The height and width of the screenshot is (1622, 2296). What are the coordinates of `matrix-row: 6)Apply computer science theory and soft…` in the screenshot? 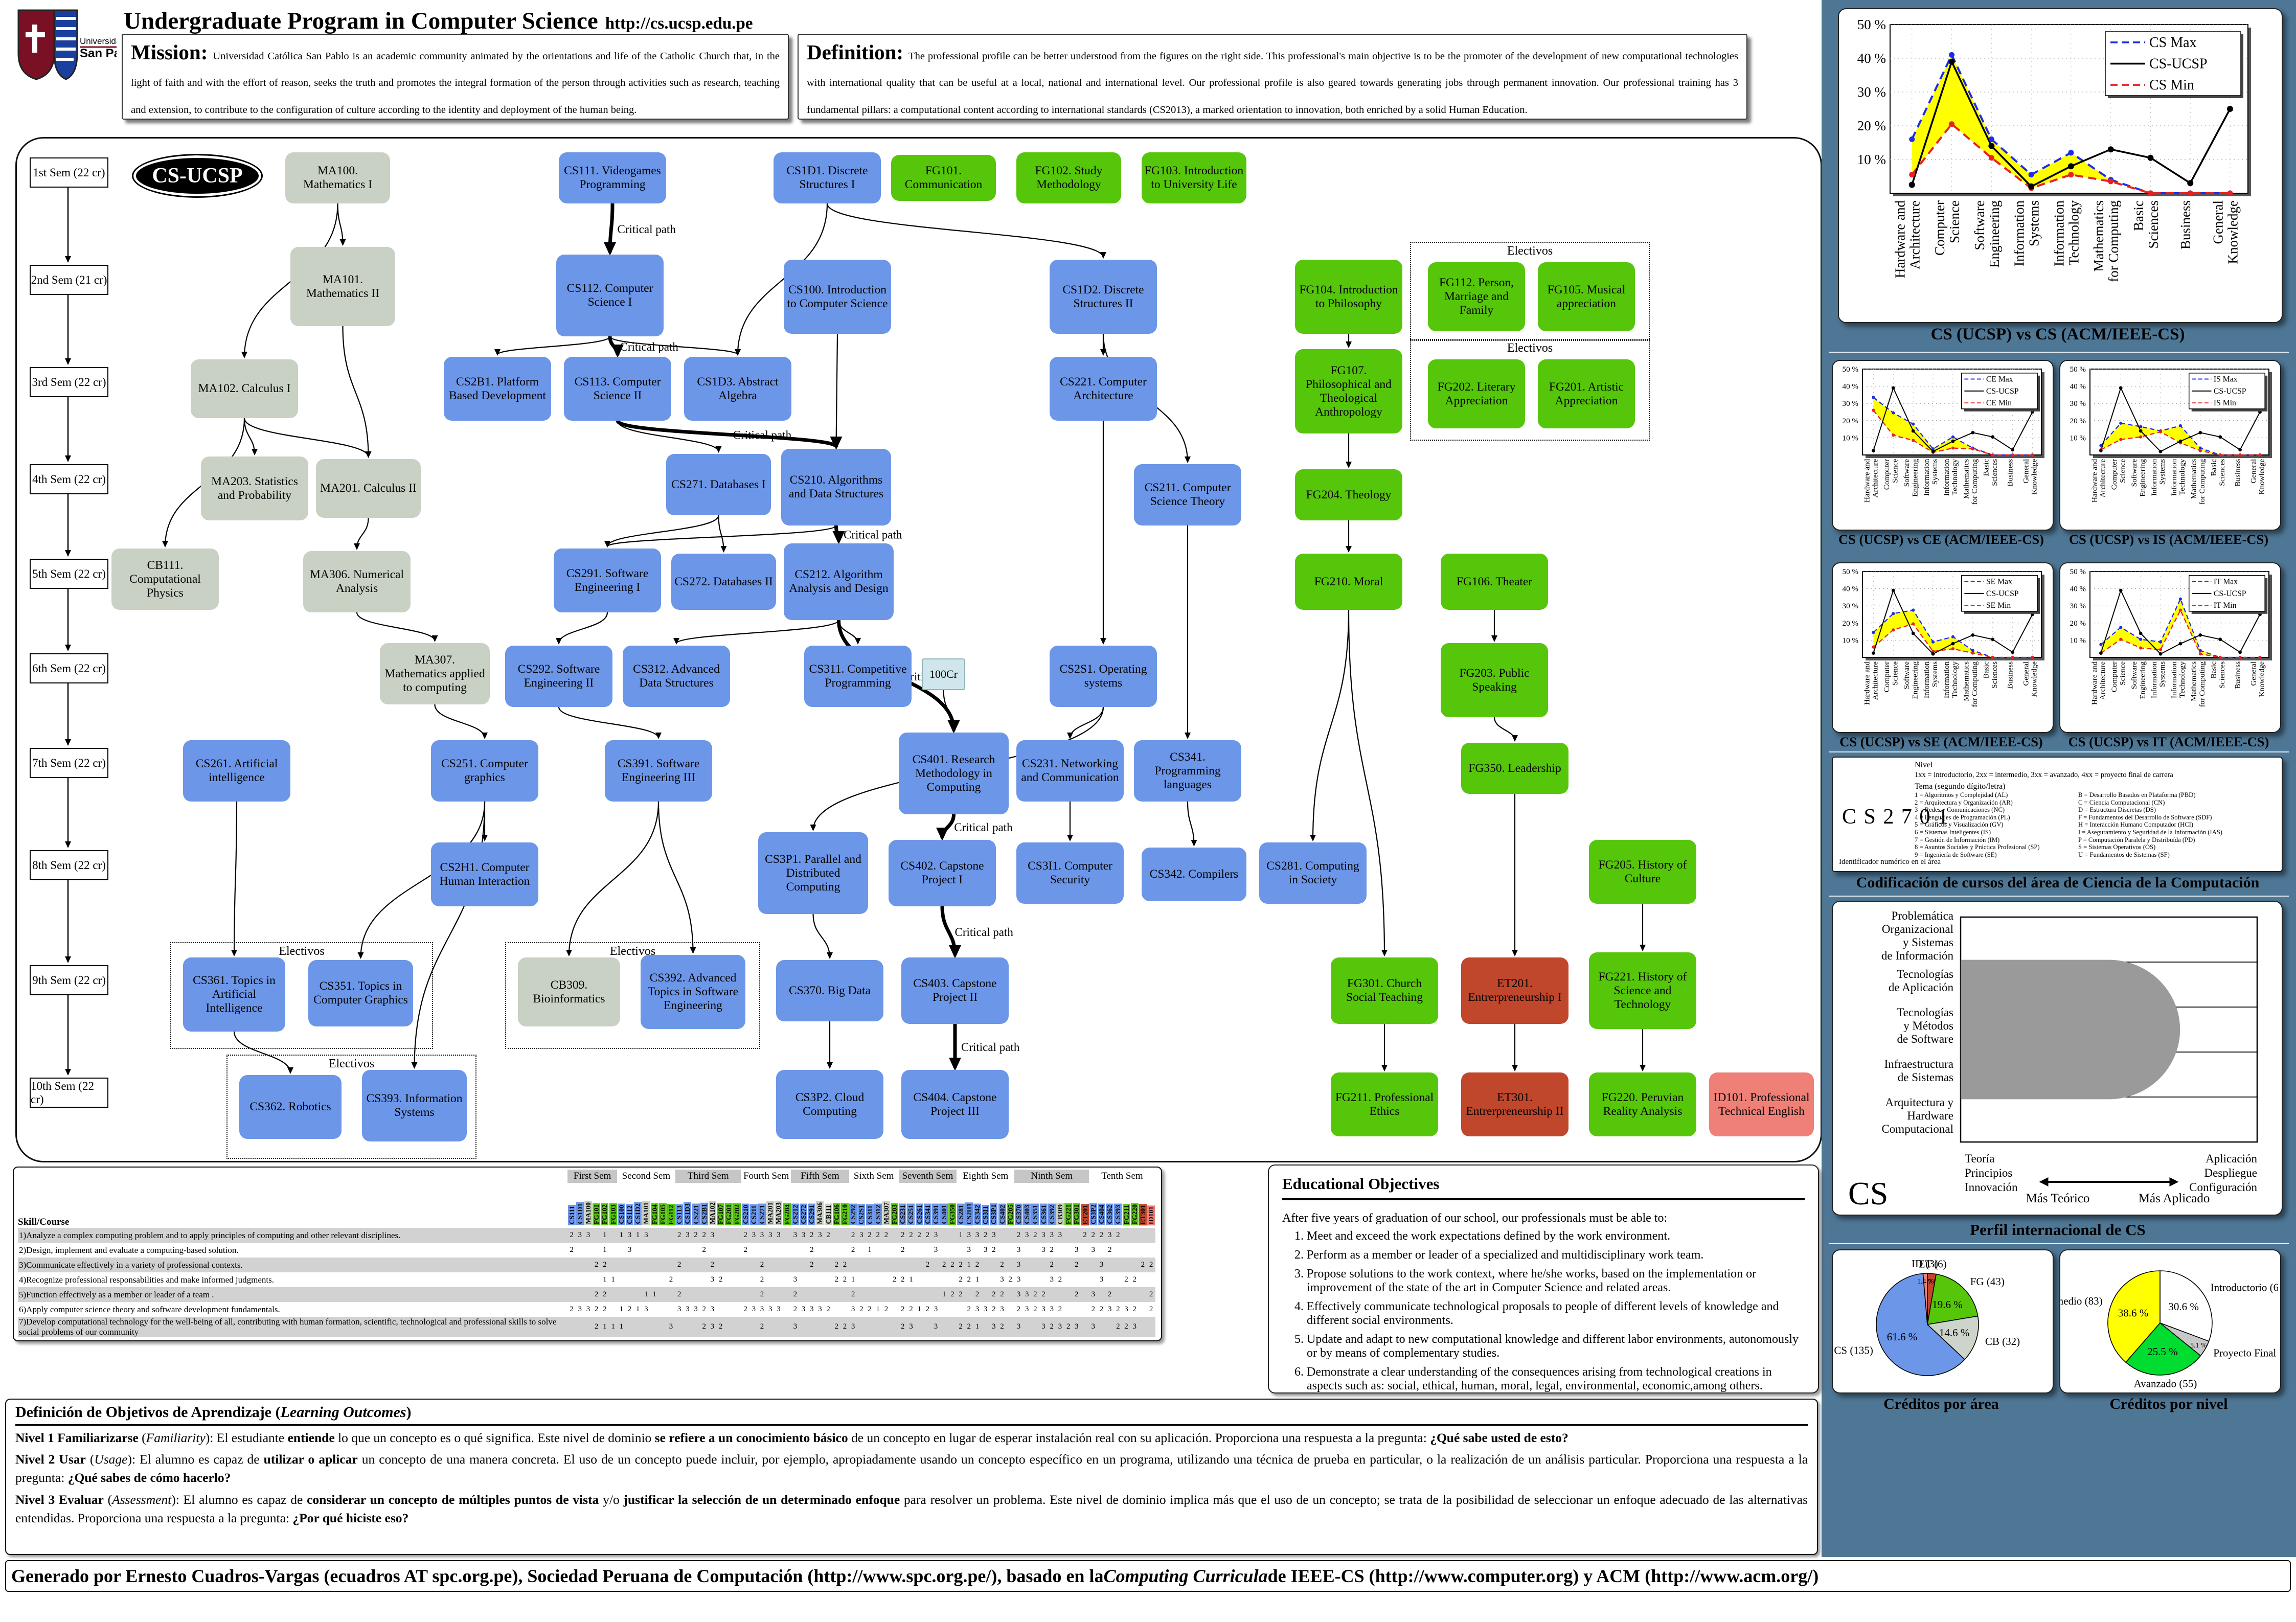 It's located at (586, 1309).